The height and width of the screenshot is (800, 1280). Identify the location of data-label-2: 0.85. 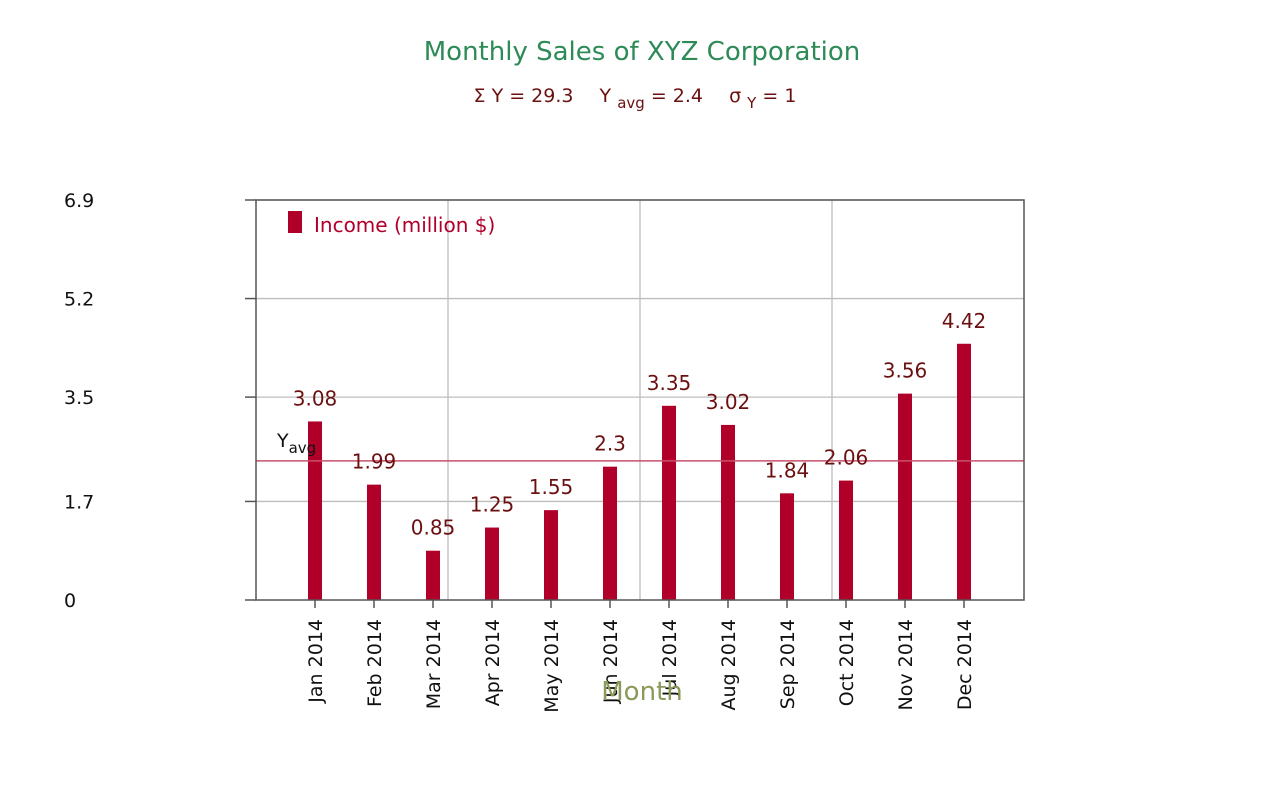
(433, 528).